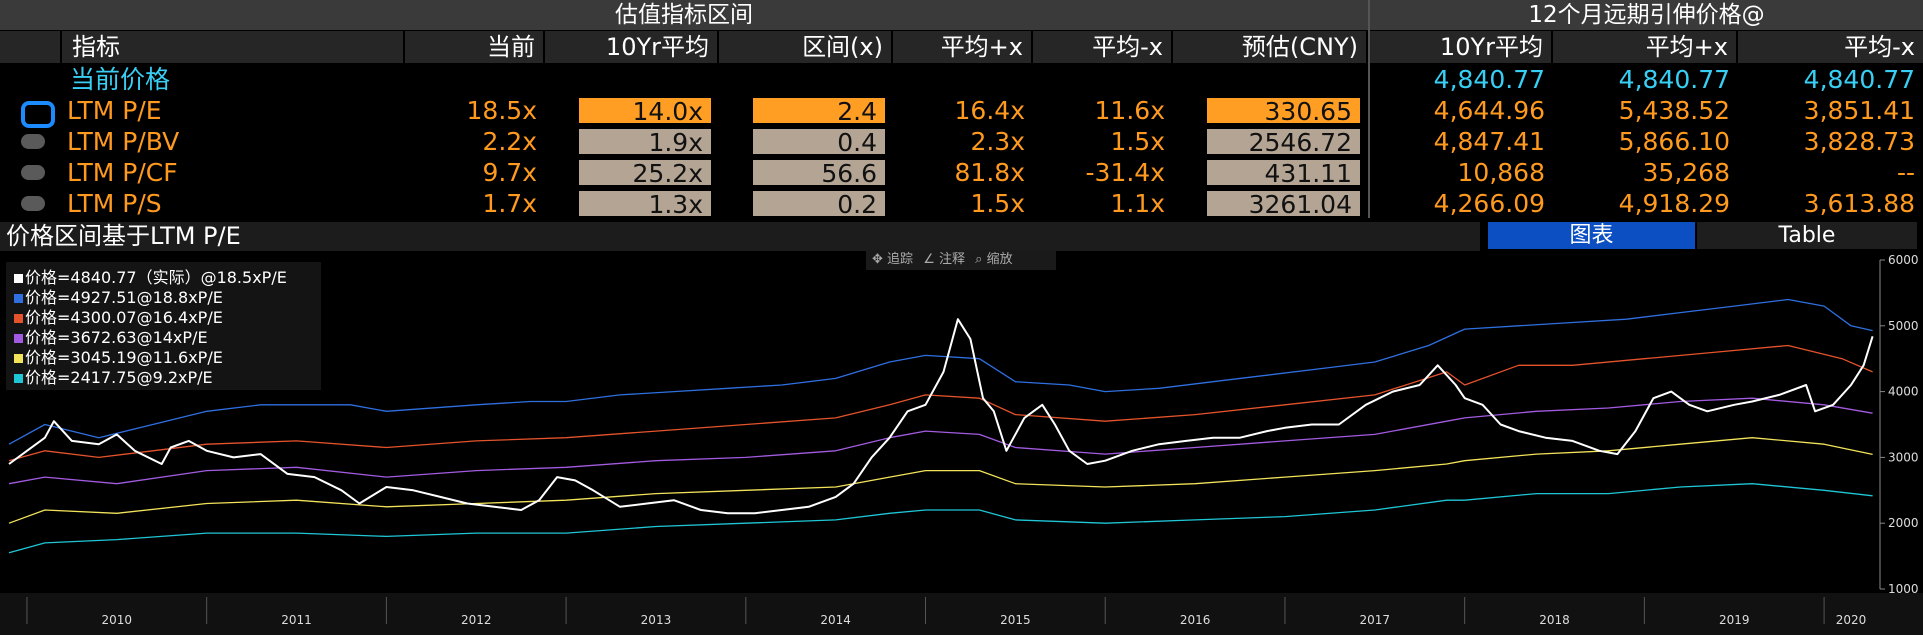 This screenshot has height=635, width=1923. Describe the element at coordinates (31, 47) in the screenshot. I see `col-blank` at that location.